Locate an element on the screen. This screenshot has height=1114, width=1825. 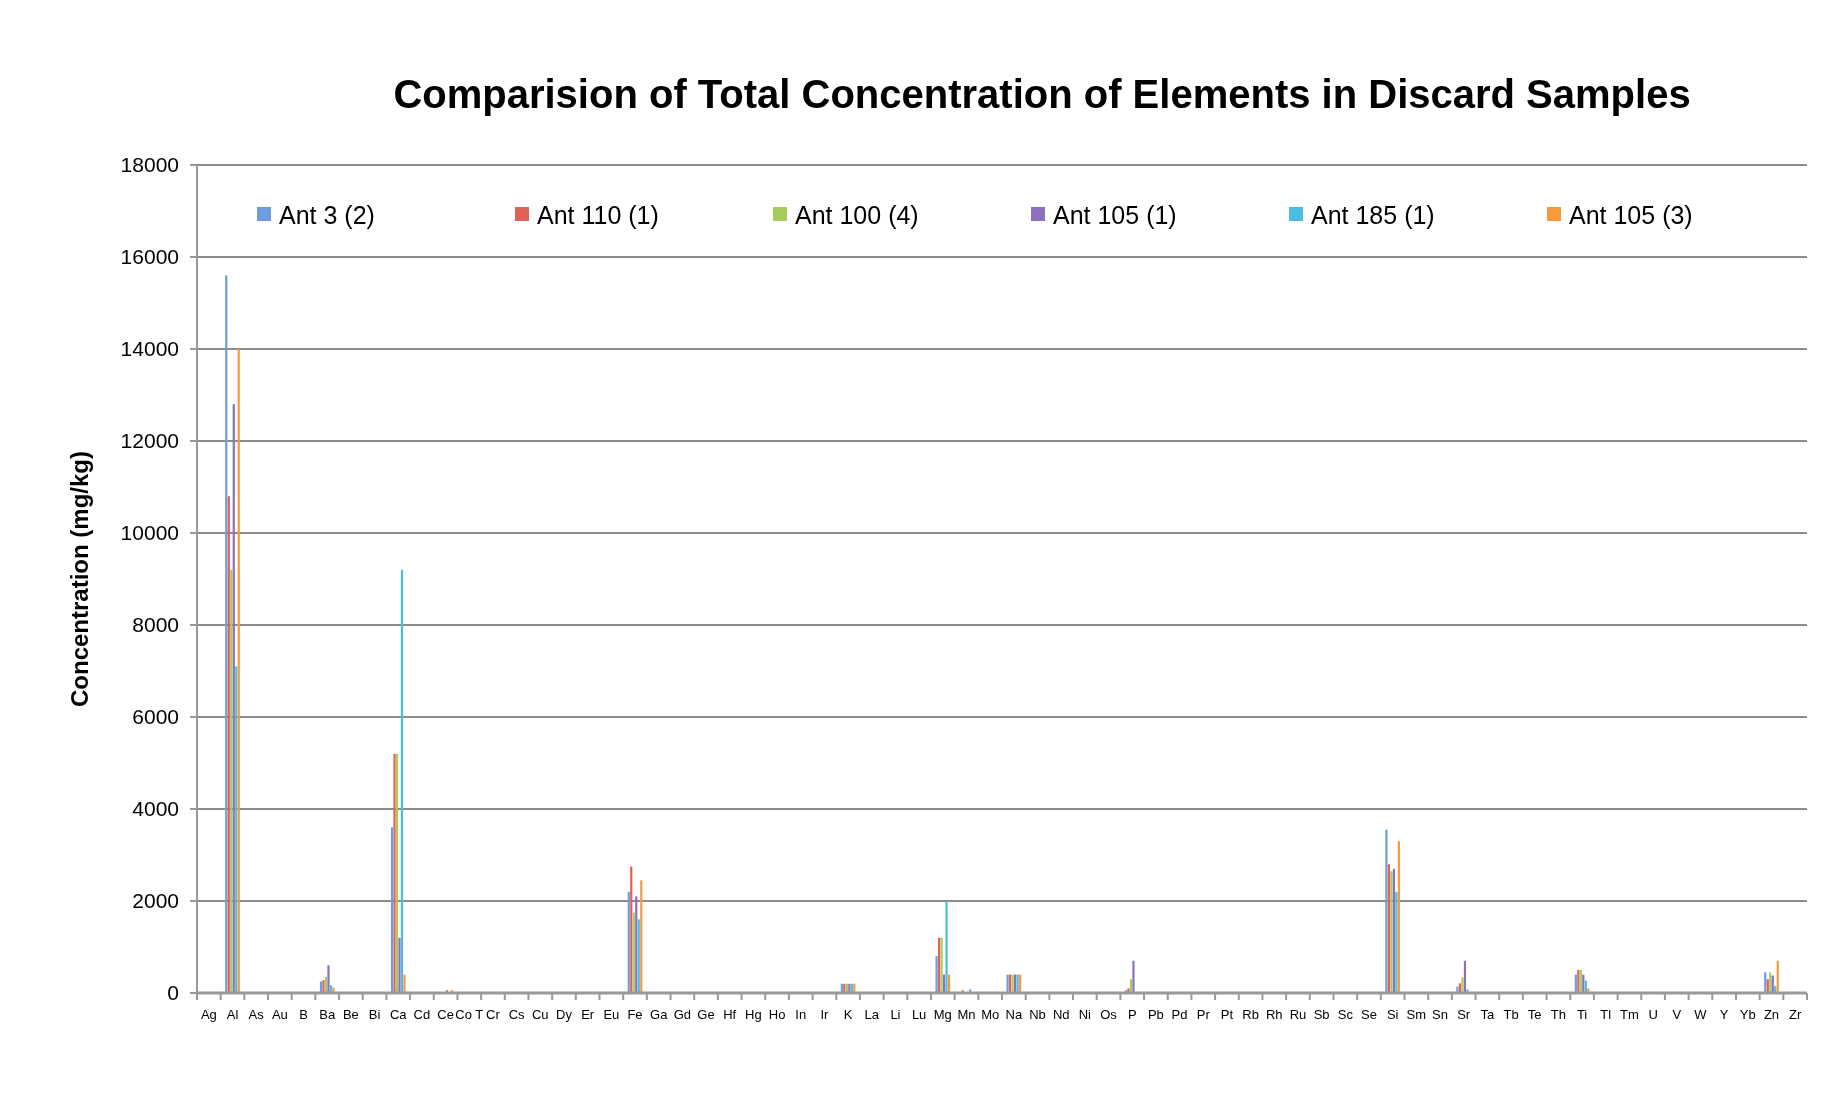
x-tick-label: Yb is located at coordinates (1747, 1014).